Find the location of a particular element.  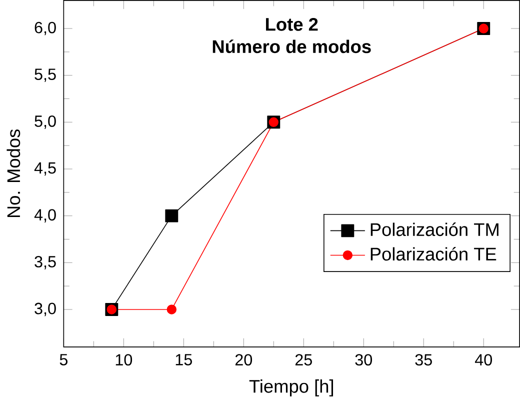

y-axis-title: No. Modos is located at coordinates (13, 173).